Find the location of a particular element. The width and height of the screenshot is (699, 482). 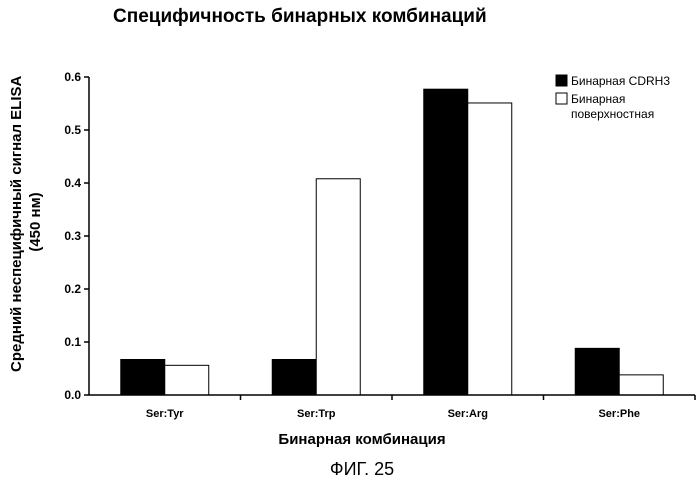

y-tick-label: 0.3 is located at coordinates (72, 236).